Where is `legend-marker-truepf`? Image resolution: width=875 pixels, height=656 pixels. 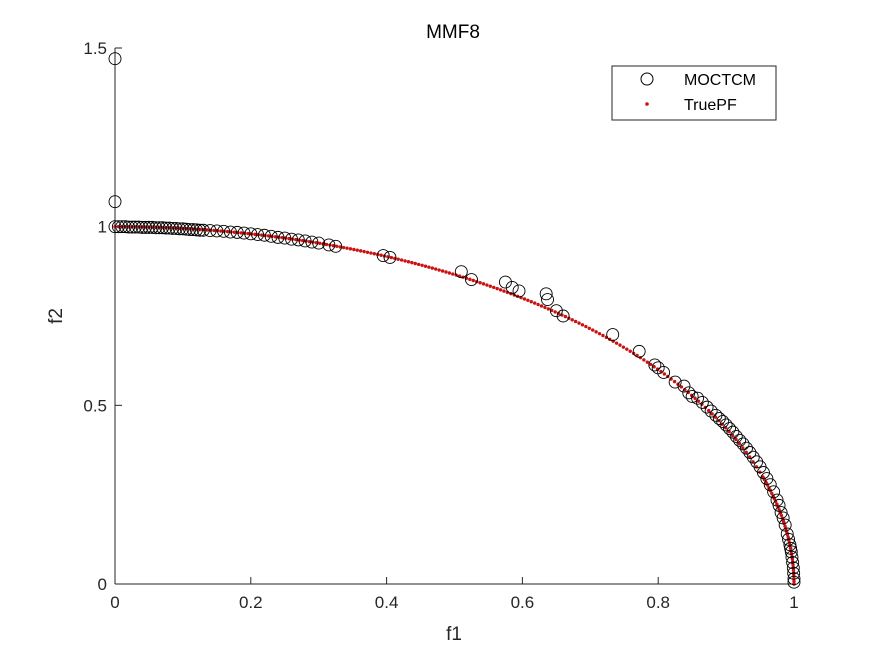 legend-marker-truepf is located at coordinates (647, 104).